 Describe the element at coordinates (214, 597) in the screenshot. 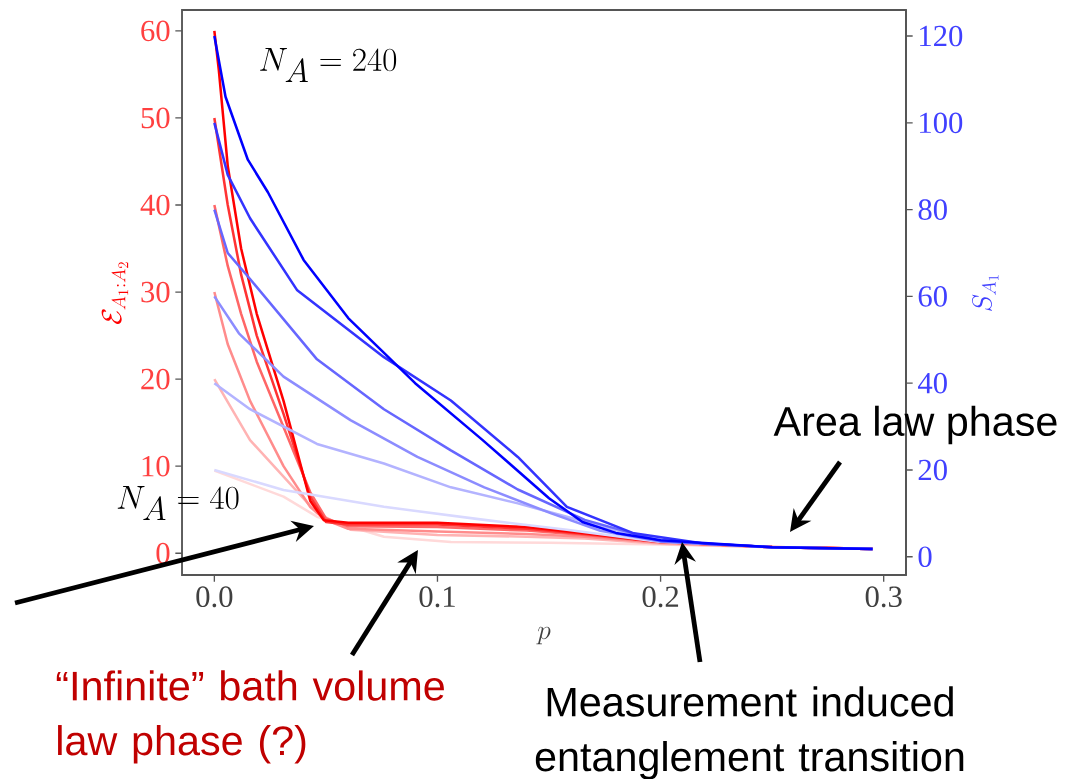

I see `x-tick-label: 0.0` at that location.